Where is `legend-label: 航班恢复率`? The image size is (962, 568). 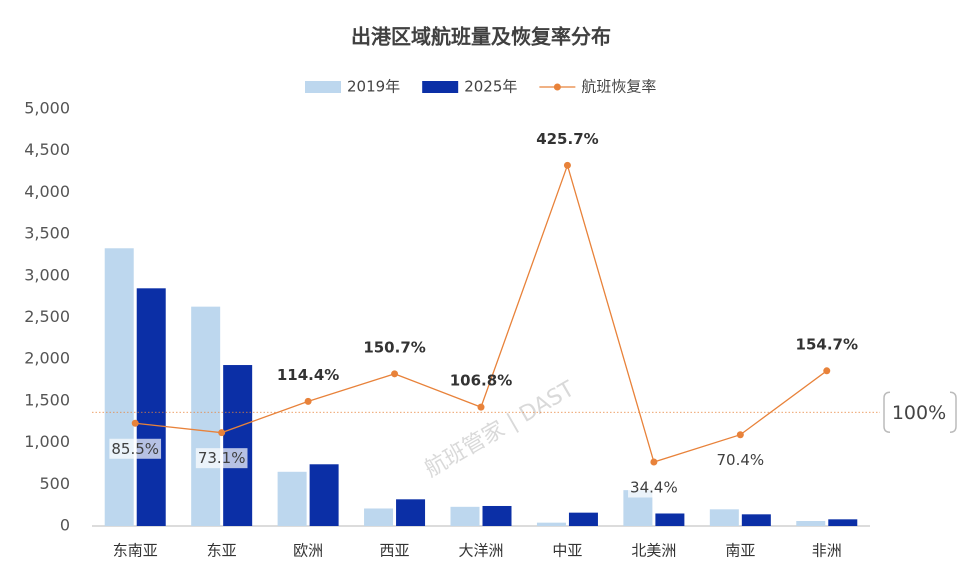 legend-label: 航班恢复率 is located at coordinates (618, 87).